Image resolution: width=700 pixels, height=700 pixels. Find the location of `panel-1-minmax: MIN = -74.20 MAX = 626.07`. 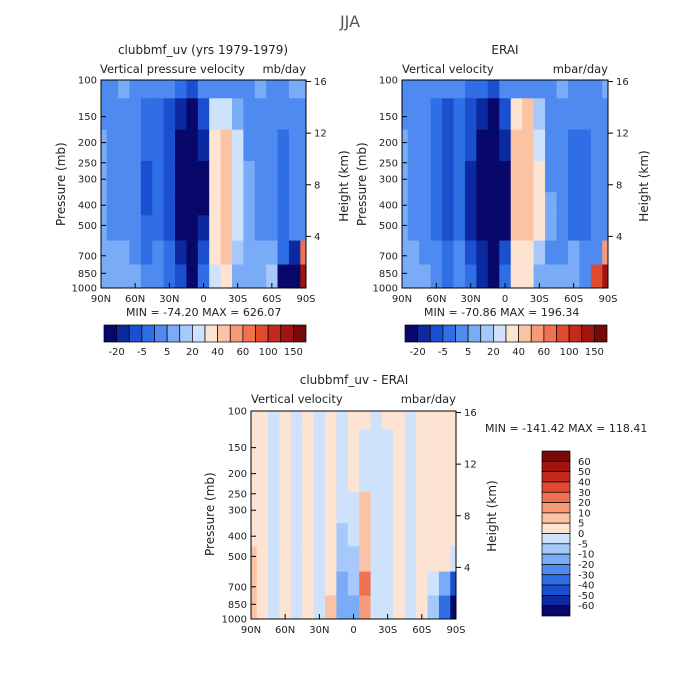

panel-1-minmax: MIN = -74.20 MAX = 626.07 is located at coordinates (204, 312).